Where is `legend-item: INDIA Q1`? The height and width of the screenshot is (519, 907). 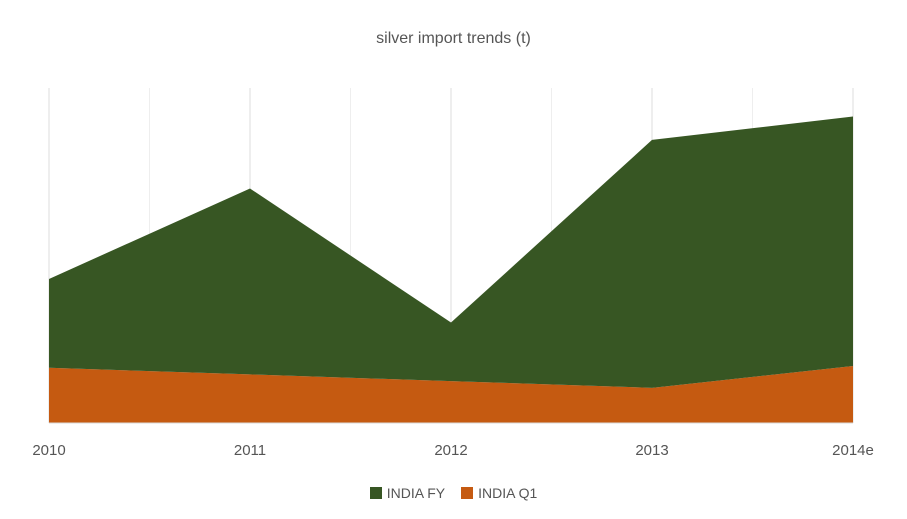 legend-item: INDIA Q1 is located at coordinates (499, 493).